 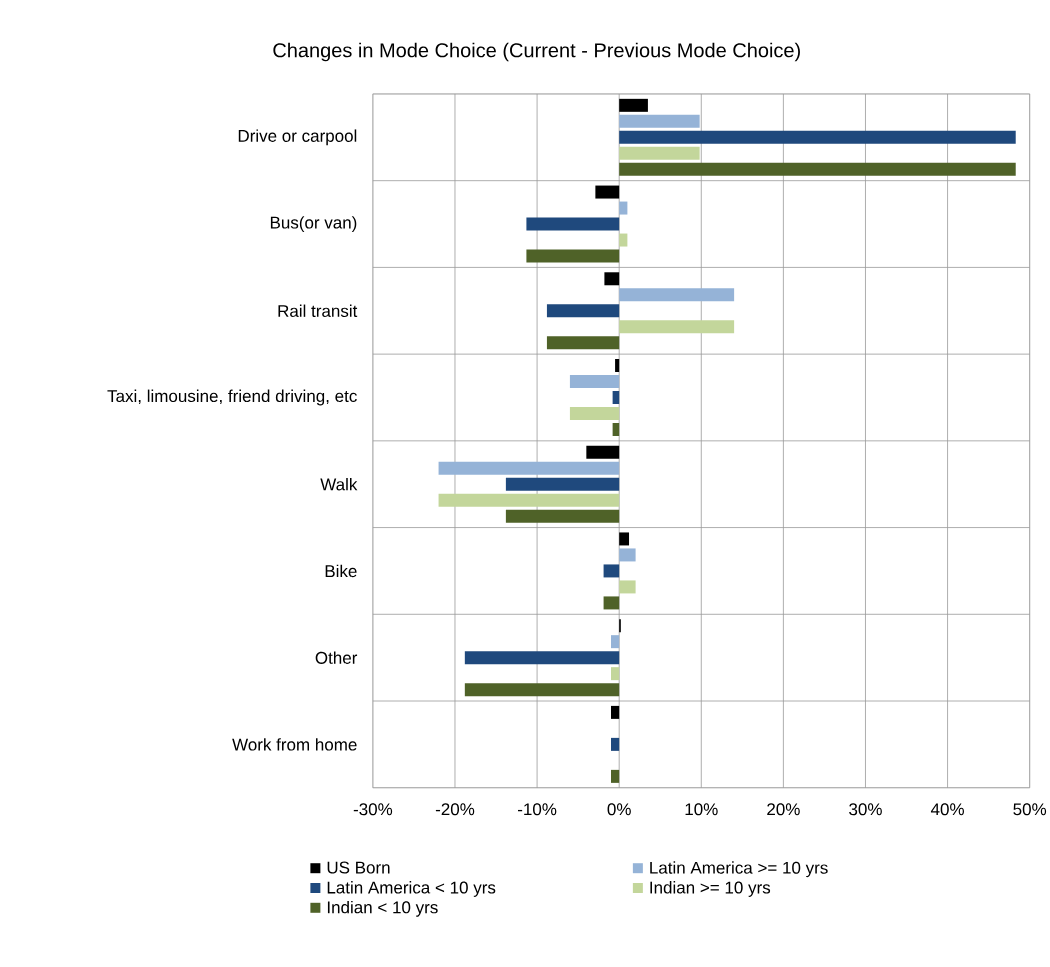 I want to click on y-tick-label: Bike, so click(x=341, y=571).